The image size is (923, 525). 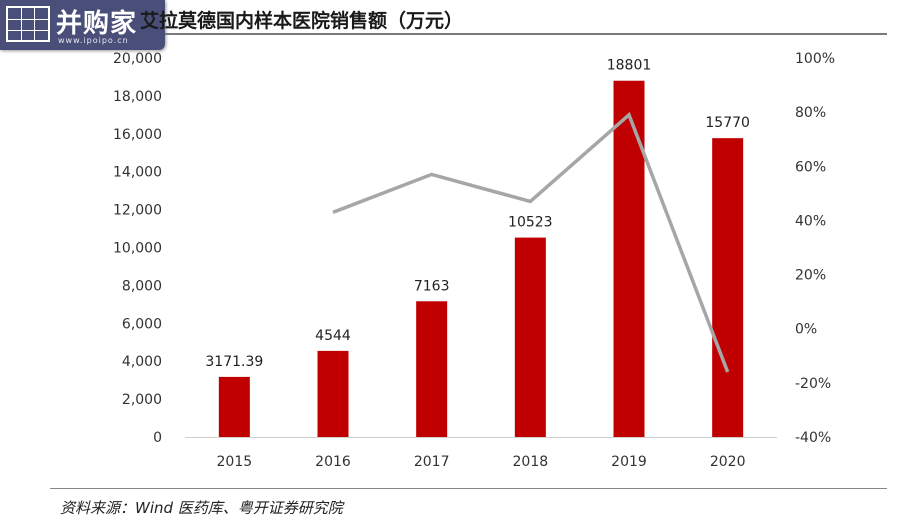 I want to click on y-left-tick-label: 18,000, so click(x=137, y=97).